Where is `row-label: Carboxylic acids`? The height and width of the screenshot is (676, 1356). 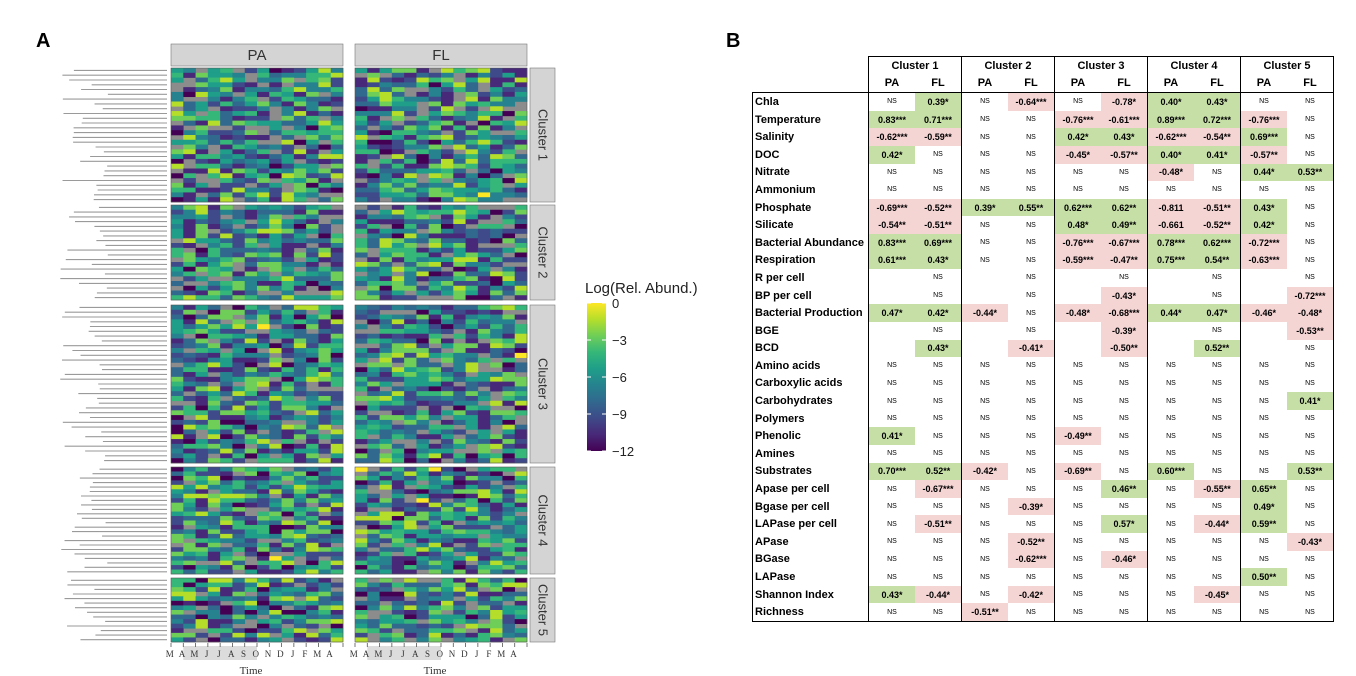 row-label: Carboxylic acids is located at coordinates (810, 383).